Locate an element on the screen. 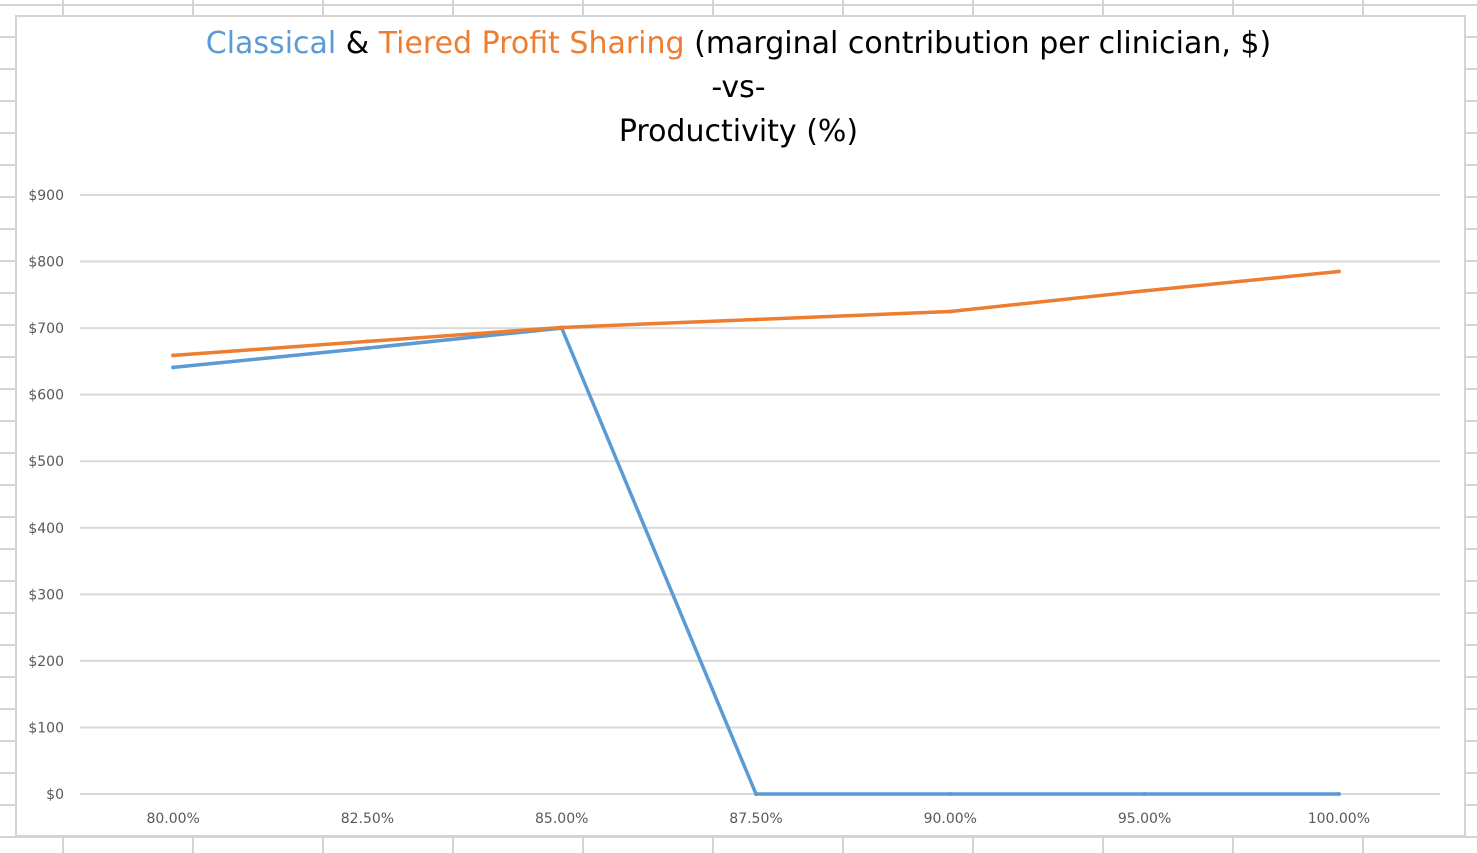 The width and height of the screenshot is (1477, 853). x-tick-label: 80.00% is located at coordinates (172, 819).